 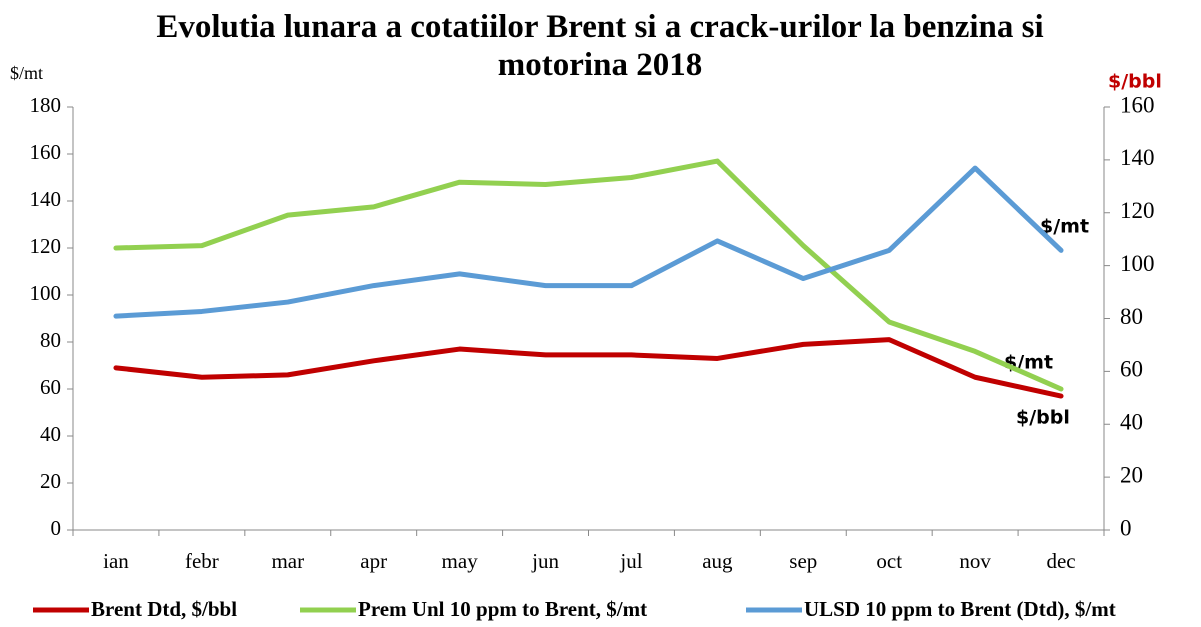 What do you see at coordinates (545, 561) in the screenshot?
I see `x-tick-label: jun` at bounding box center [545, 561].